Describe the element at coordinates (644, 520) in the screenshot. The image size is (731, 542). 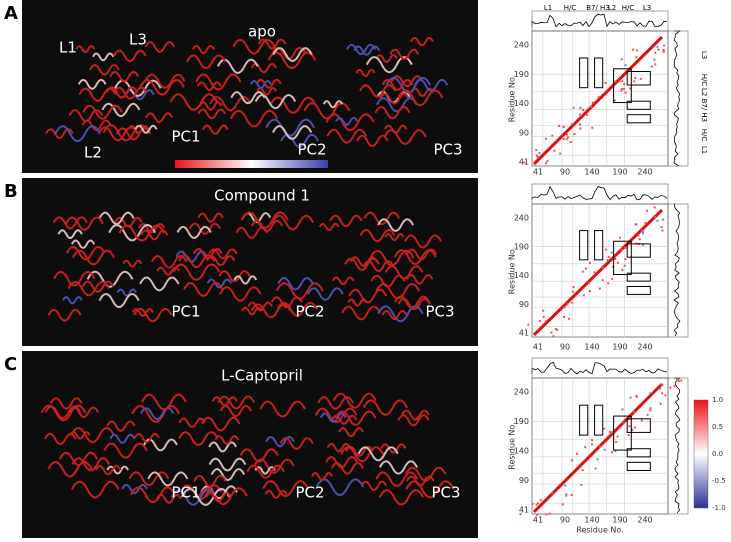
I see `x-tick-label: 240` at that location.